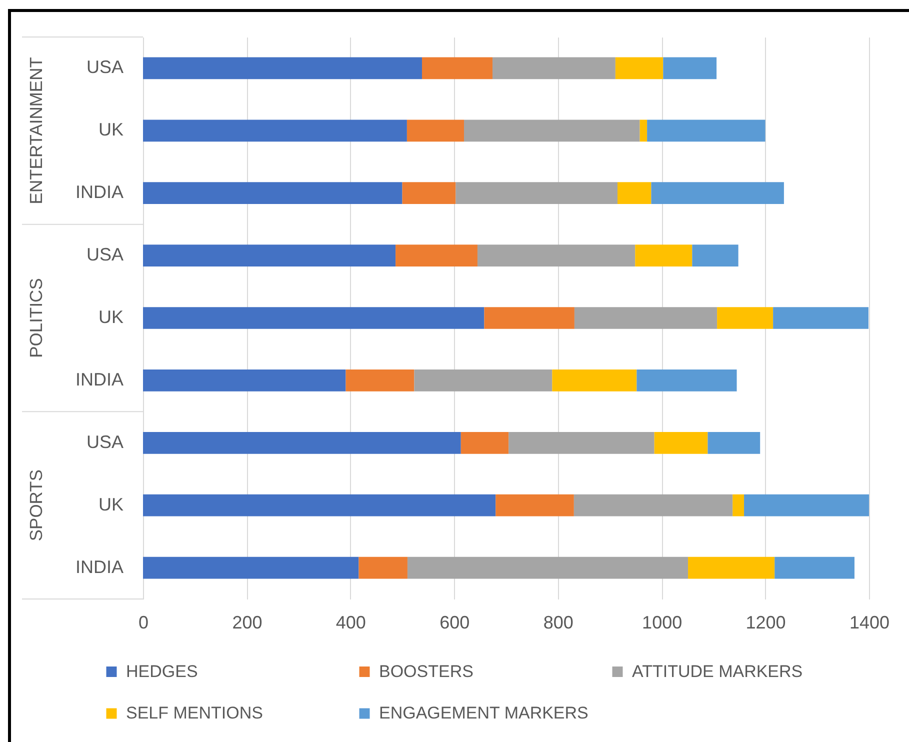  What do you see at coordinates (351, 622) in the screenshot?
I see `x-tick-label: 400` at bounding box center [351, 622].